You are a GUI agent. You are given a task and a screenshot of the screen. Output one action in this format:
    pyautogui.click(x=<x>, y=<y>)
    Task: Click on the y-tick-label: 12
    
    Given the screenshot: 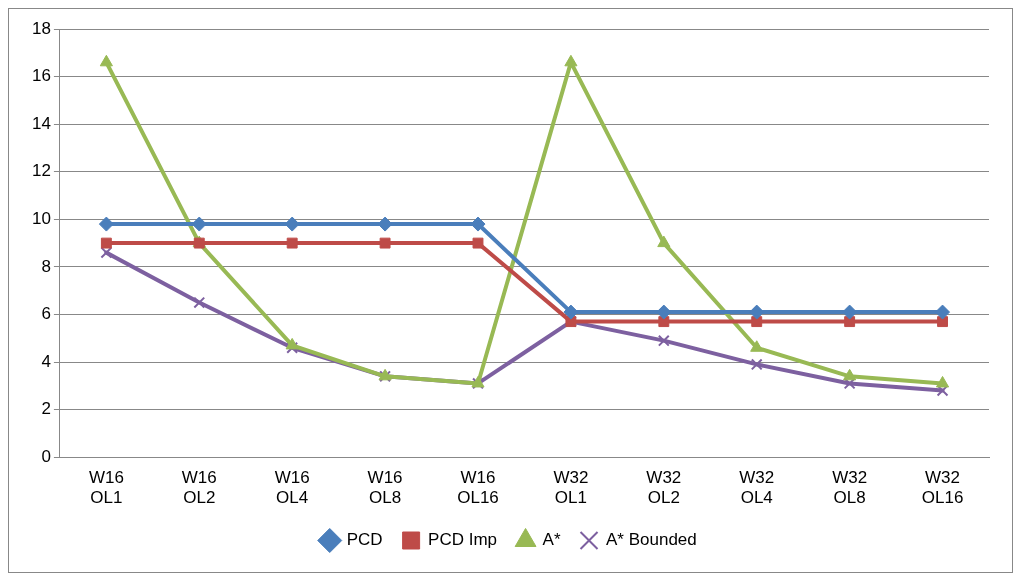 What is the action you would take?
    pyautogui.click(x=41, y=171)
    